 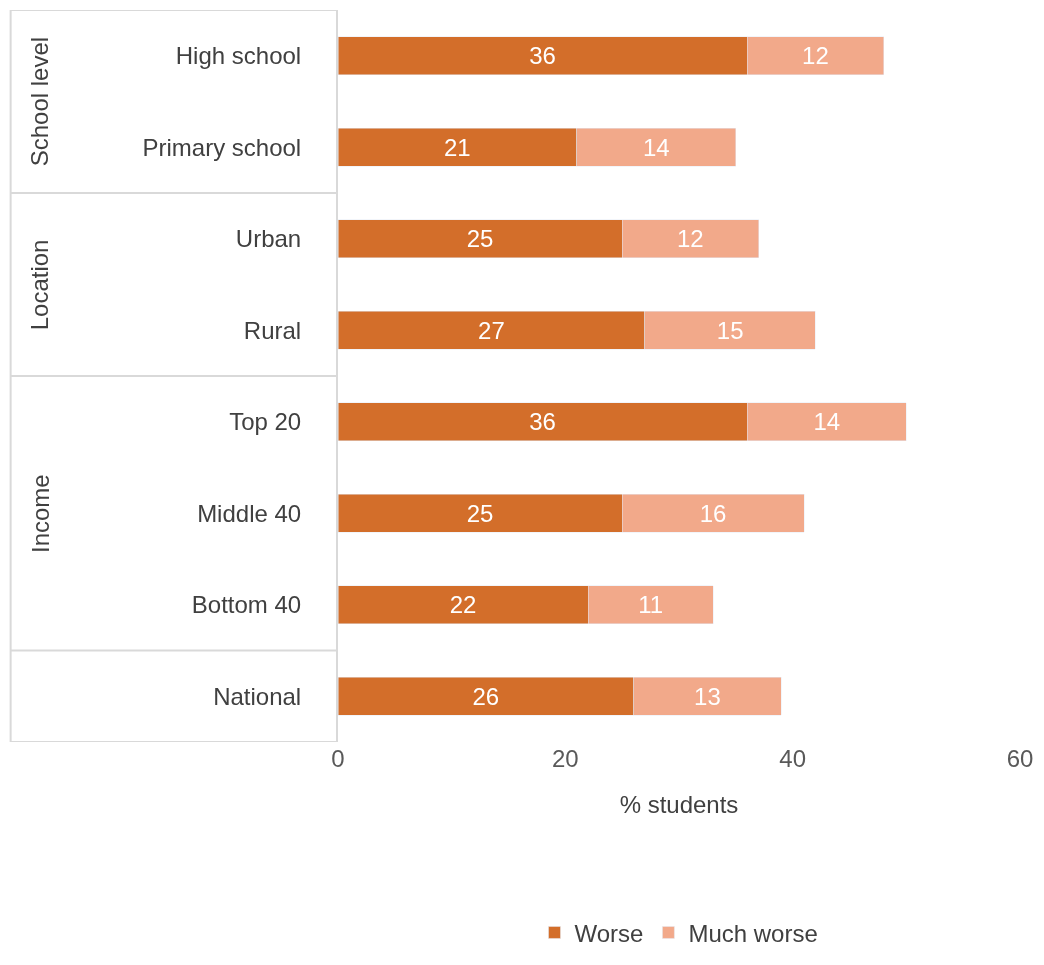 I want to click on y-tick-label: Top 20, so click(x=265, y=422).